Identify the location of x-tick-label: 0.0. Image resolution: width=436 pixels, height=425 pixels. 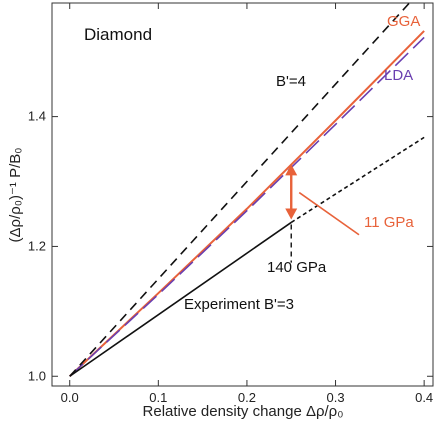
(70, 397).